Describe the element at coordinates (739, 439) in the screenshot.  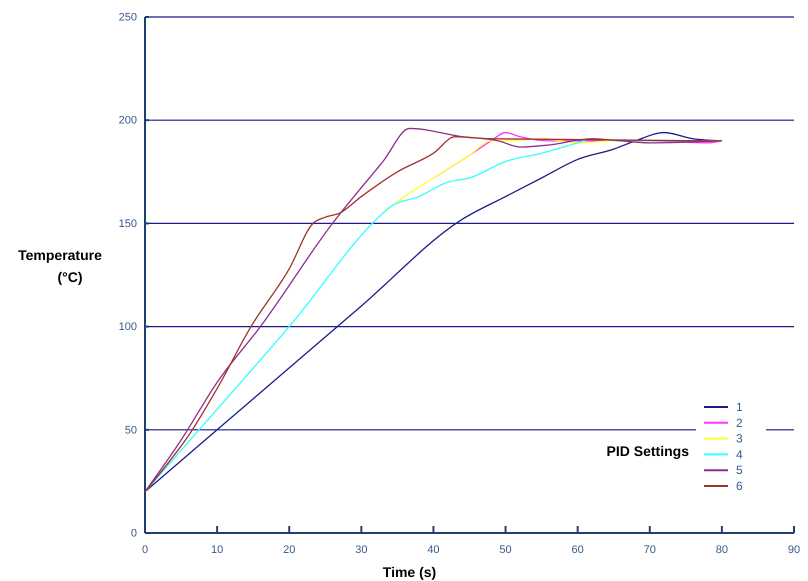
I see `legend-label: 3` at that location.